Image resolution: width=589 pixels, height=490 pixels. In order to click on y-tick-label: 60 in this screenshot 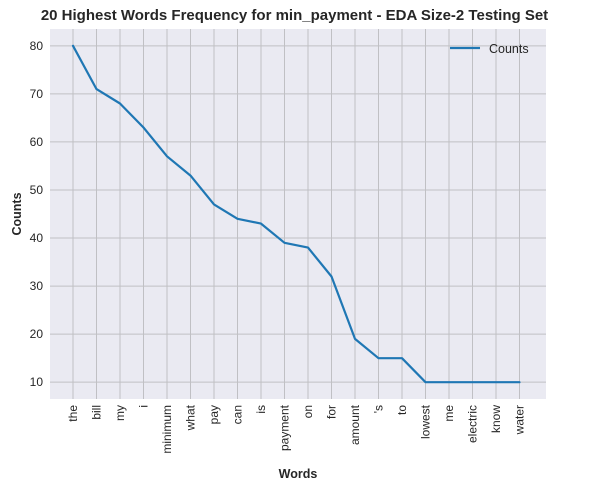, I will do `click(37, 142)`.